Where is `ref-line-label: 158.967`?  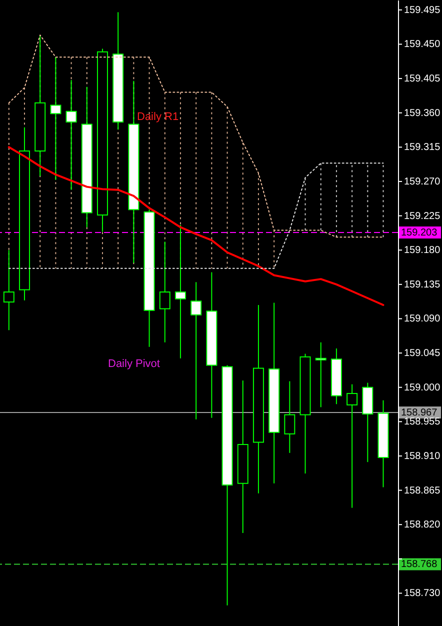
ref-line-label: 158.967 is located at coordinates (419, 413).